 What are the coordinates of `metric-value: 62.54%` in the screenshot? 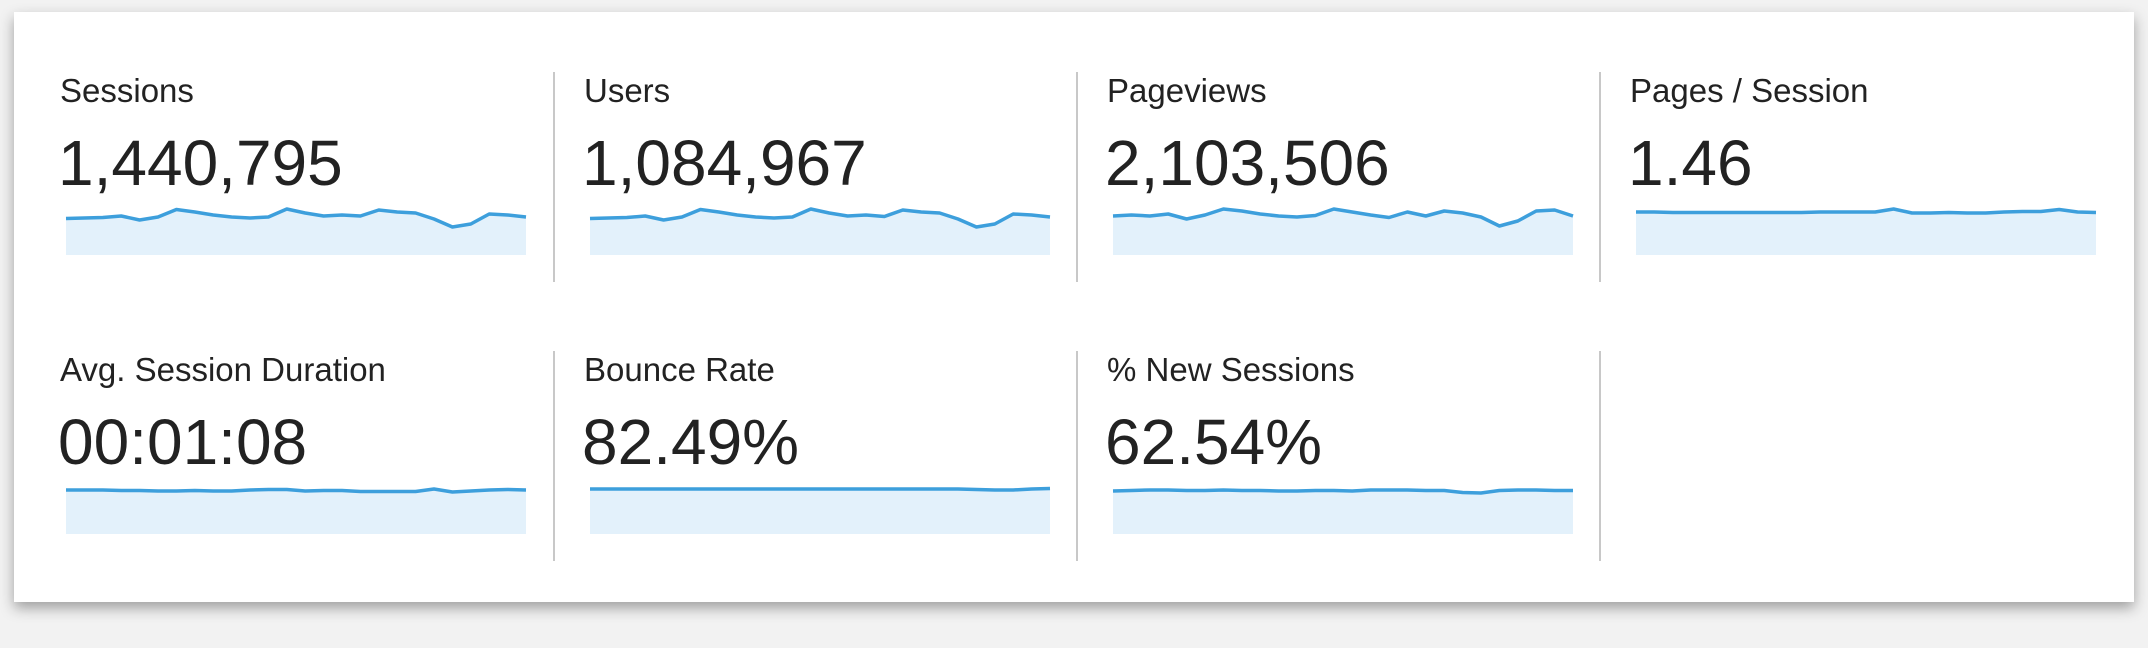 It's located at (1213, 442).